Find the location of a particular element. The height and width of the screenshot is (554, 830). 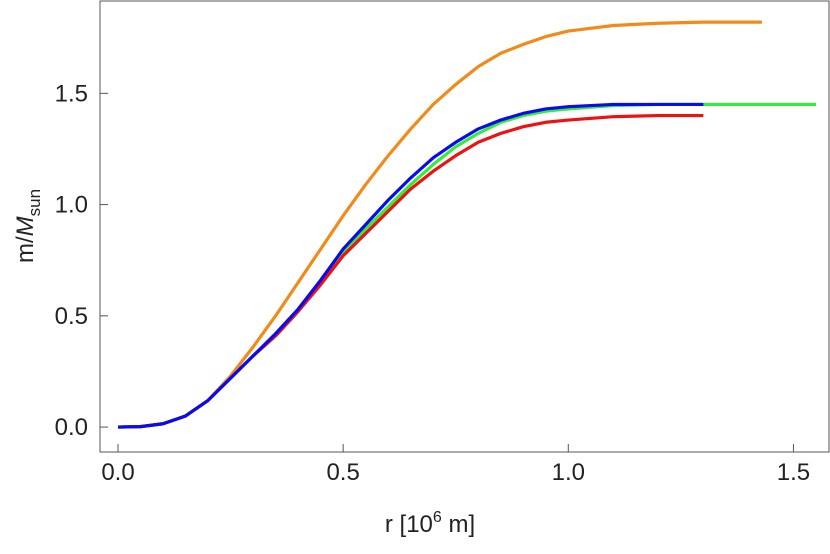

x-label-part: r [10 is located at coordinates (409, 524).